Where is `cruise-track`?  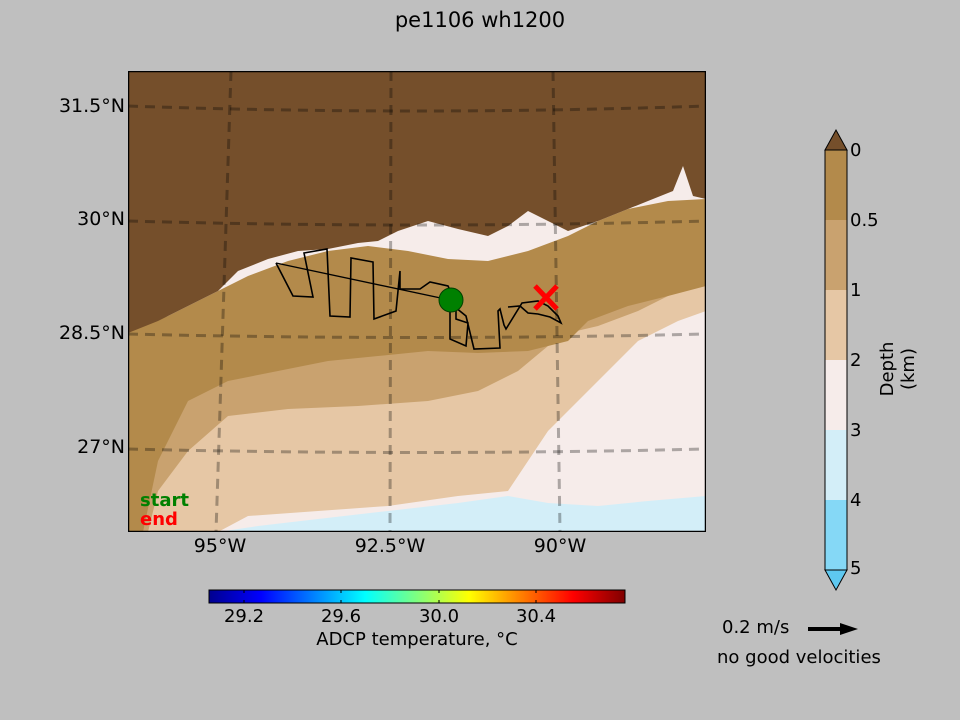 cruise-track is located at coordinates (419, 299).